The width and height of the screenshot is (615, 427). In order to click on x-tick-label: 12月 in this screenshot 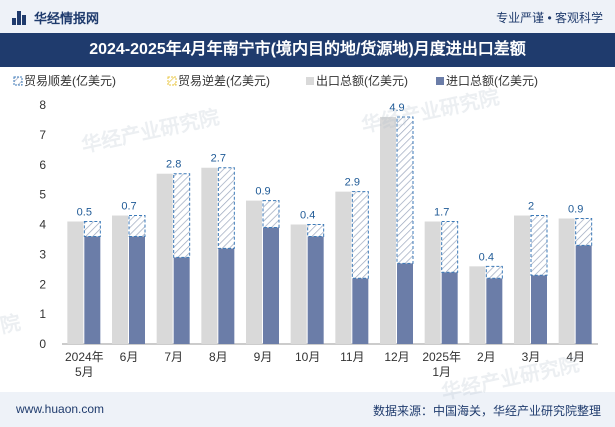, I will do `click(396, 357)`.